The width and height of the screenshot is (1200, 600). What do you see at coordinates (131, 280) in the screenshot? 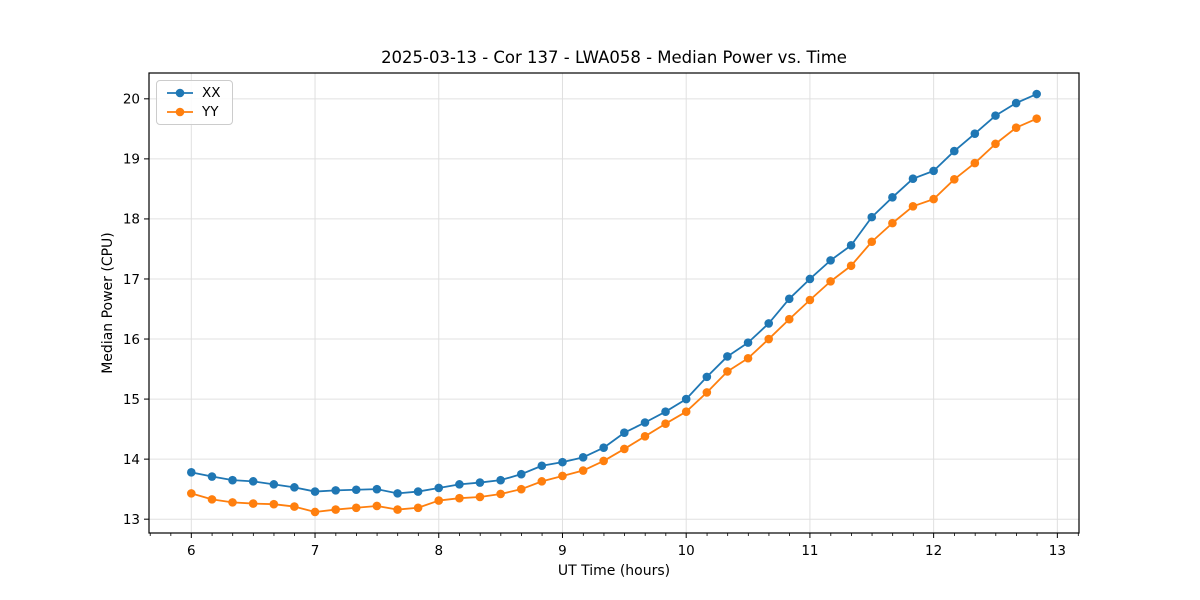
I see `y-tick-label: 17` at bounding box center [131, 280].